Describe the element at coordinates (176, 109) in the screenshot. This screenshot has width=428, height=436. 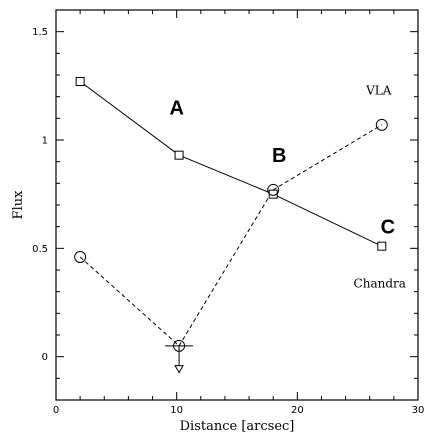
I see `region-label-a: A` at that location.